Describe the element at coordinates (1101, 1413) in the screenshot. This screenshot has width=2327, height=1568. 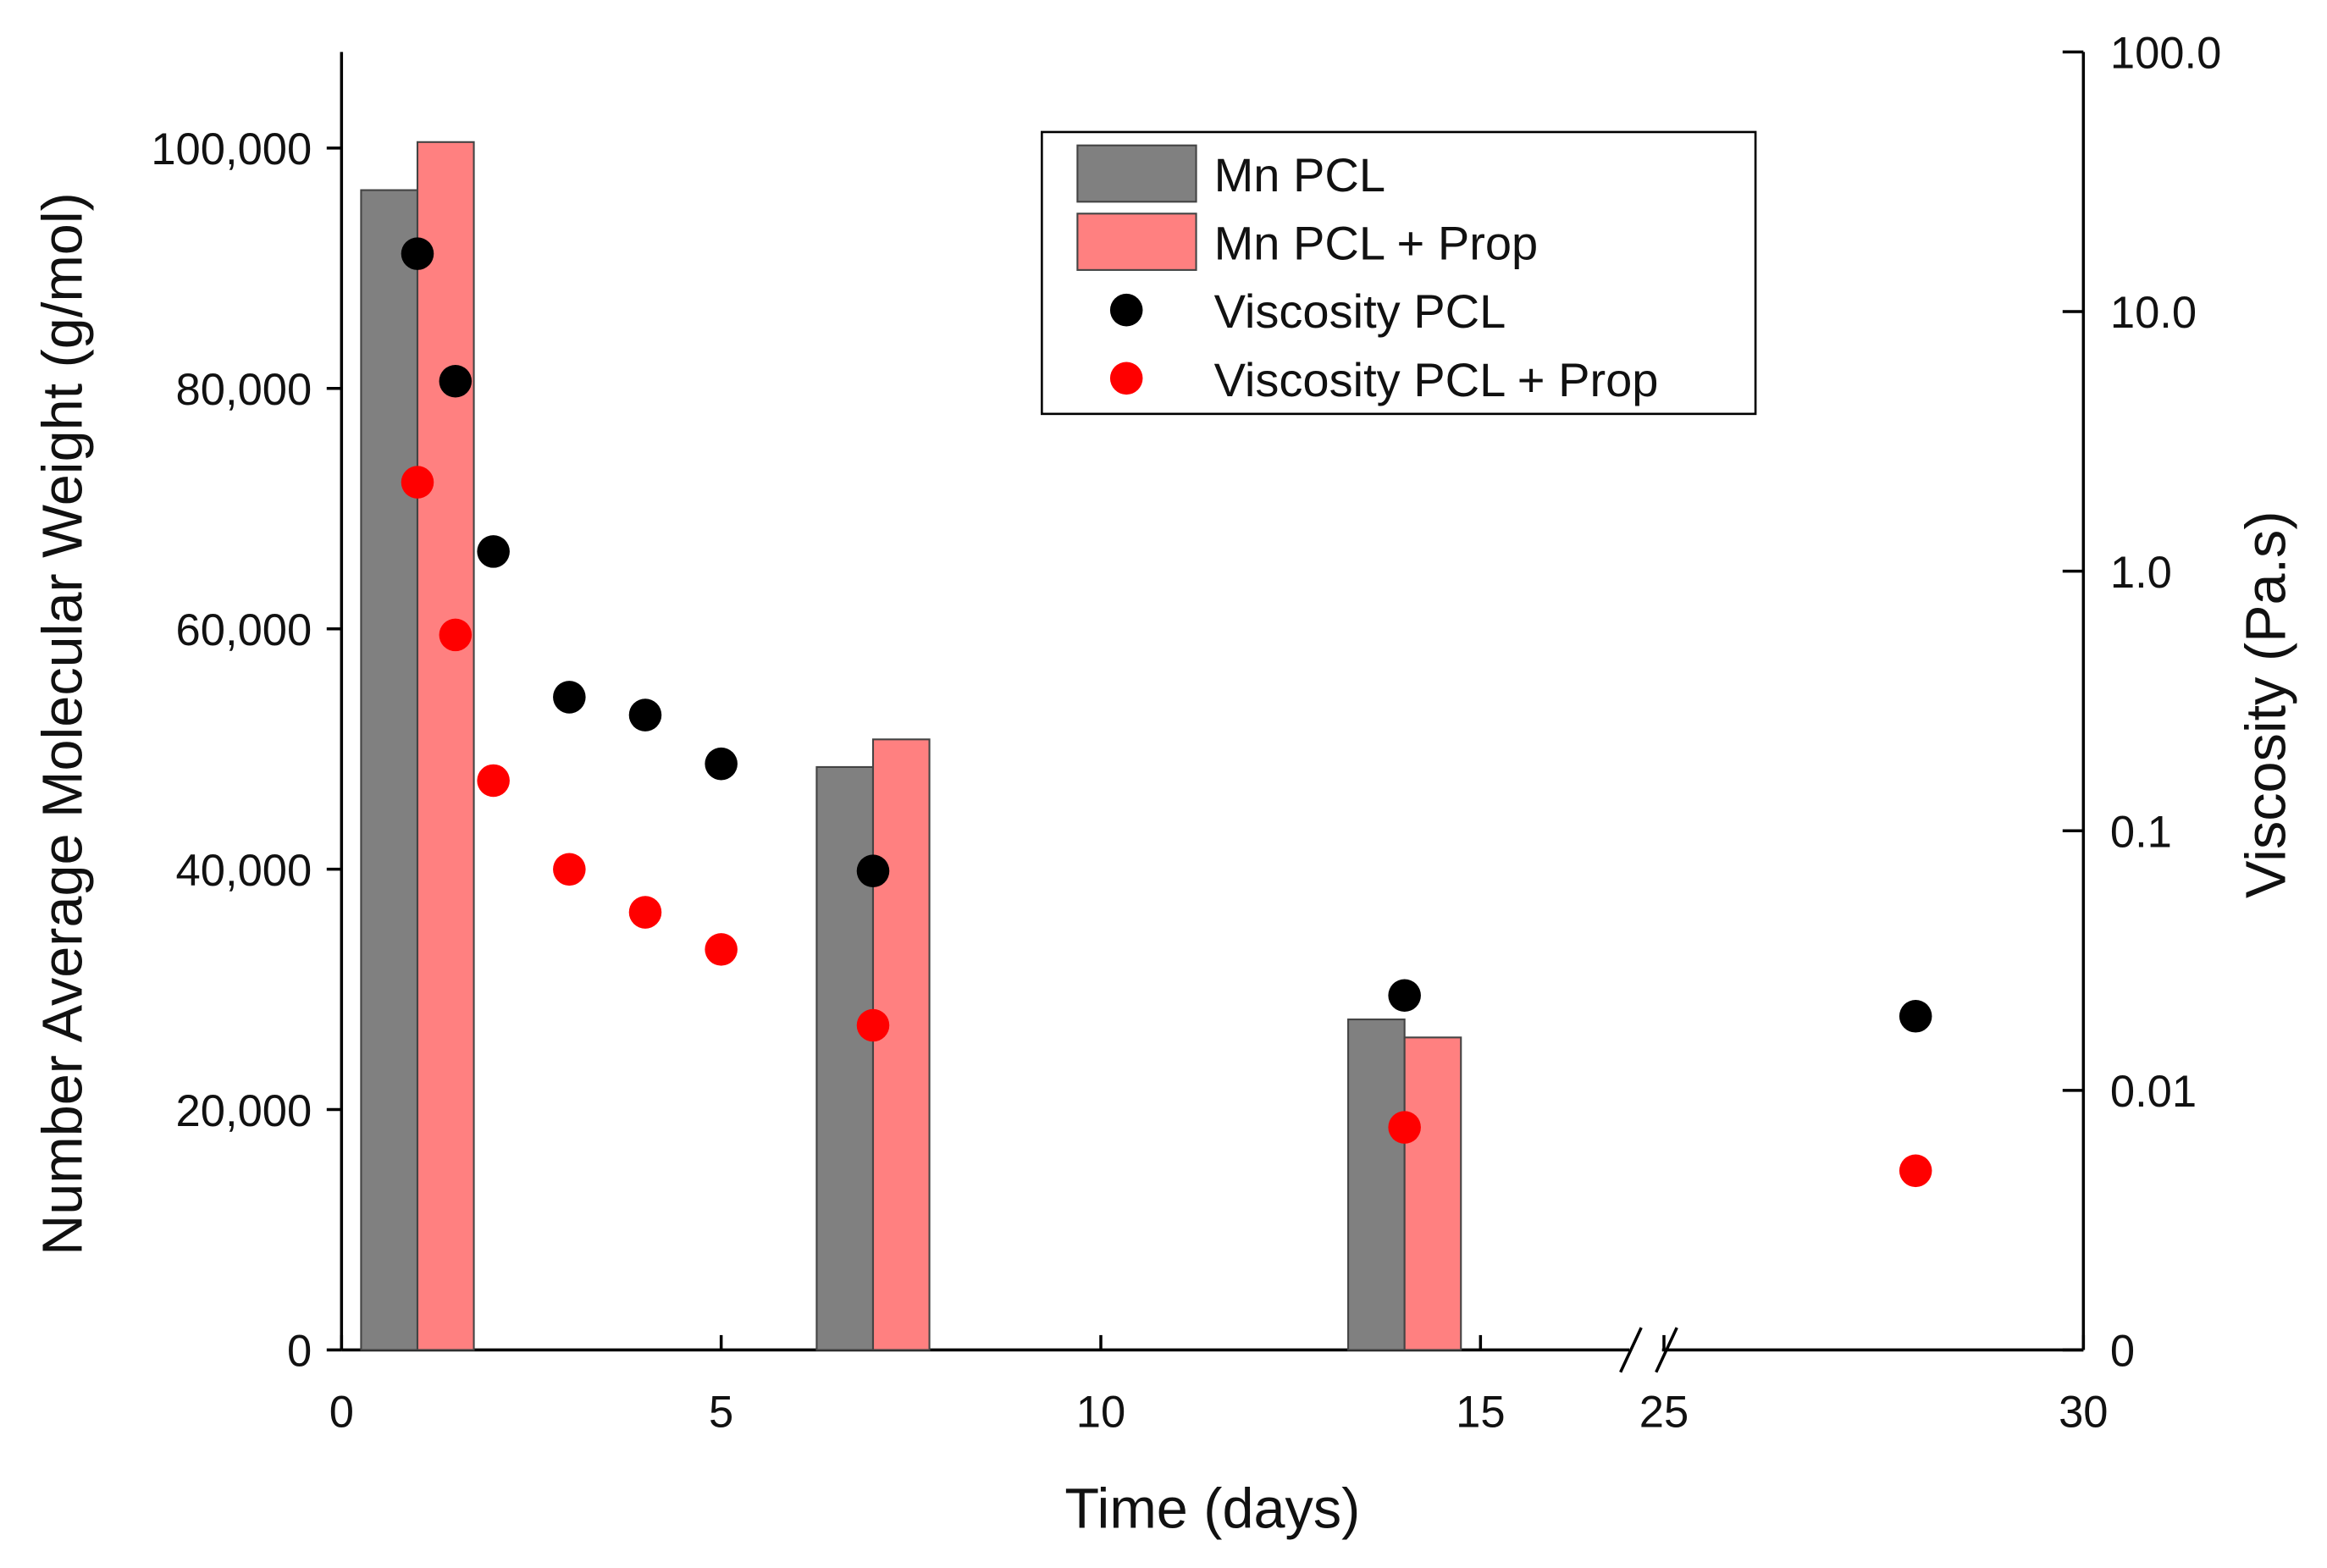
I see `x-tick-label: 10` at that location.